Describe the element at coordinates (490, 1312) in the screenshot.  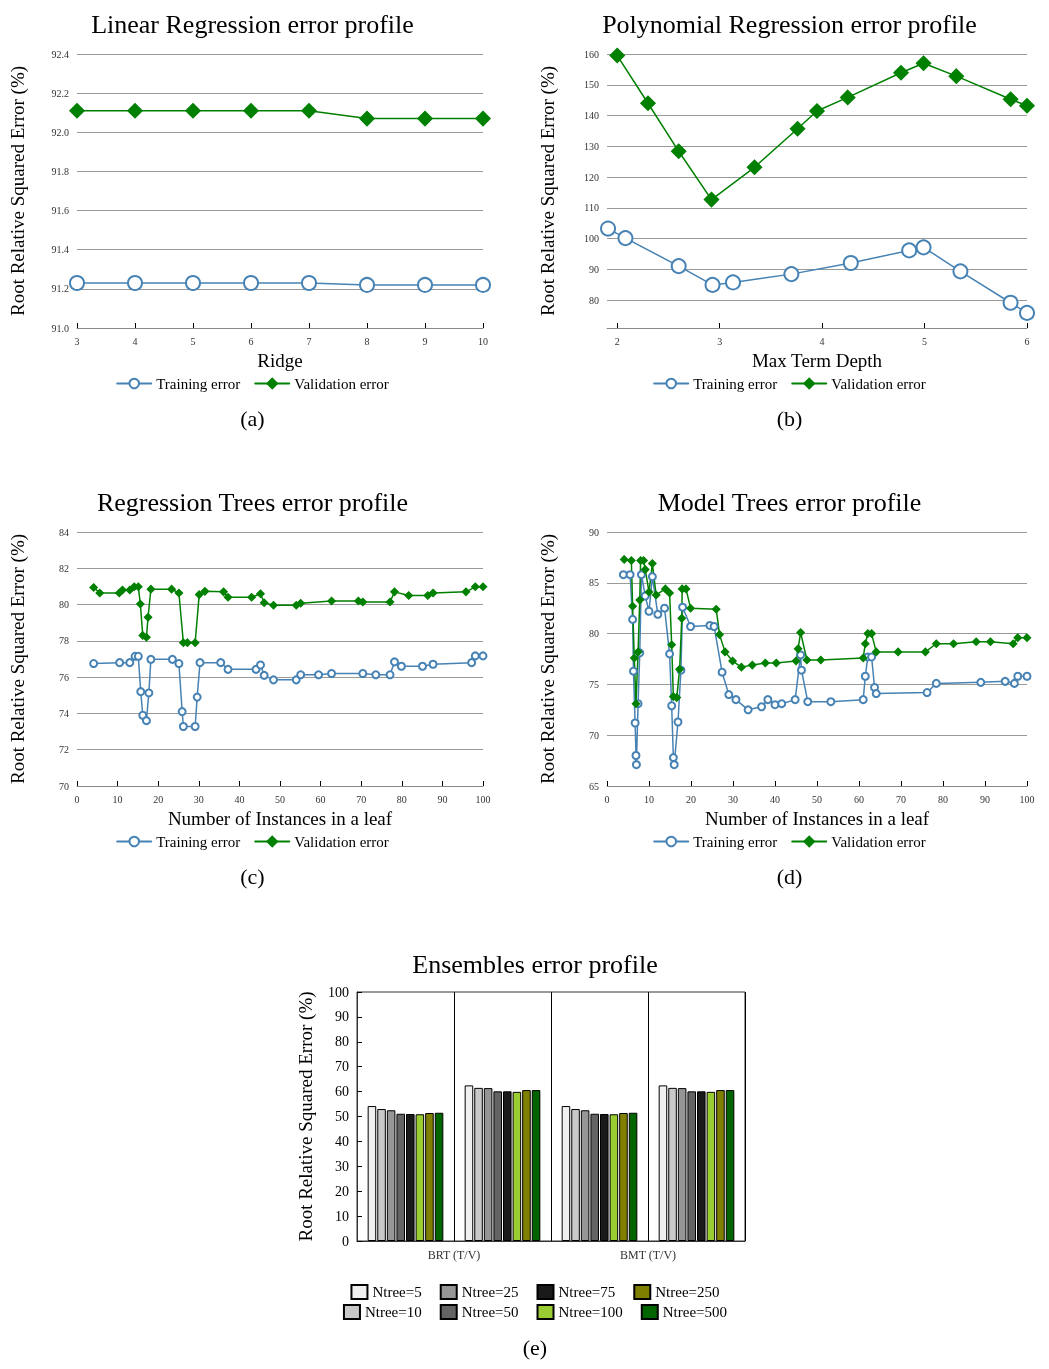
I see `legend-label: Ntree=50` at that location.